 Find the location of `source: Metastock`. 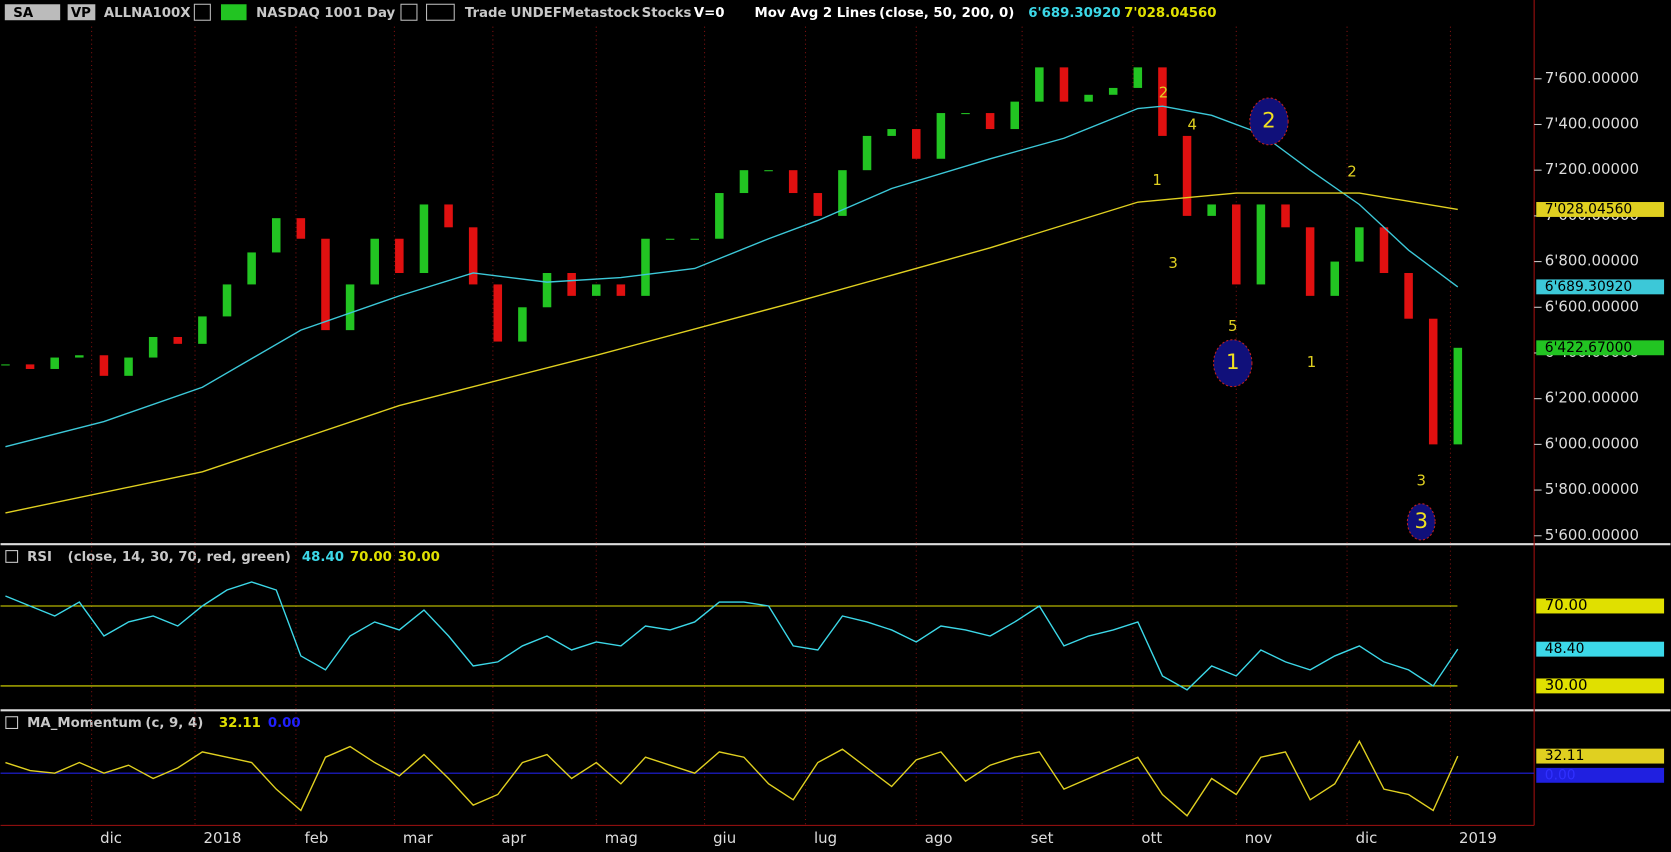

source: Metastock is located at coordinates (601, 13).